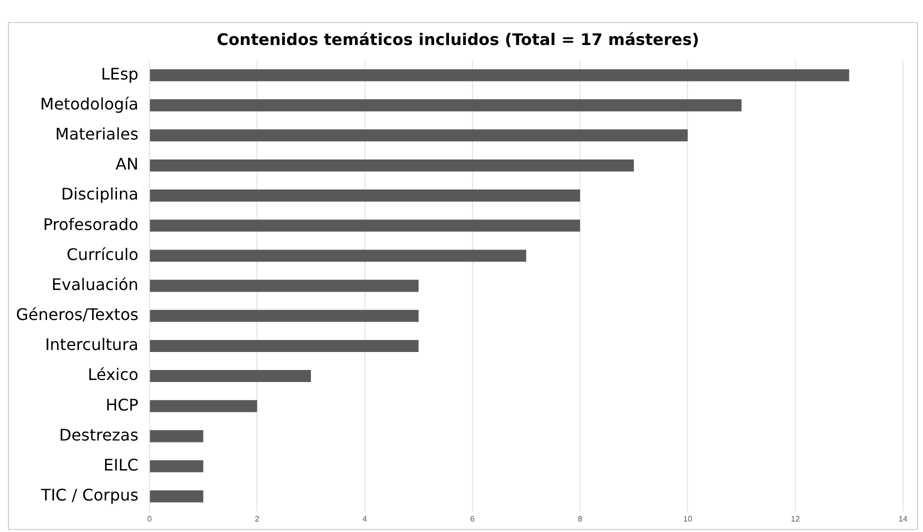 The width and height of the screenshot is (923, 532). What do you see at coordinates (688, 519) in the screenshot?
I see `x-tick-label: 10` at bounding box center [688, 519].